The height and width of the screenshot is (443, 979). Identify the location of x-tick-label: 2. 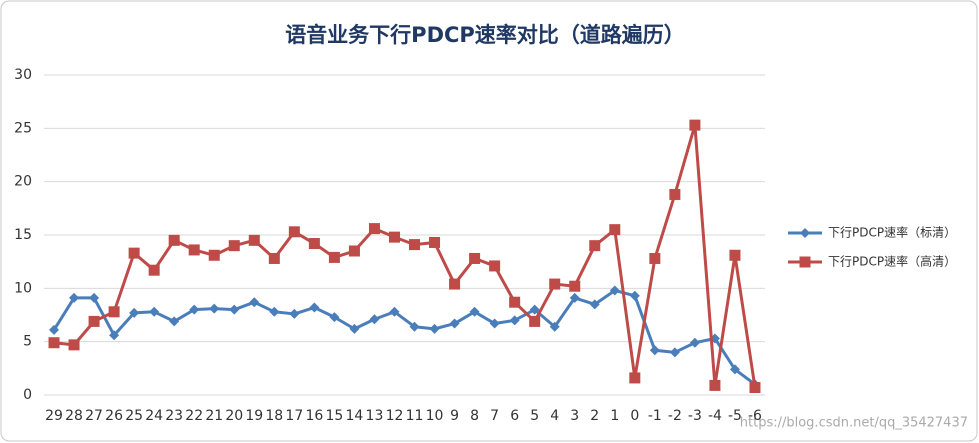
(594, 416).